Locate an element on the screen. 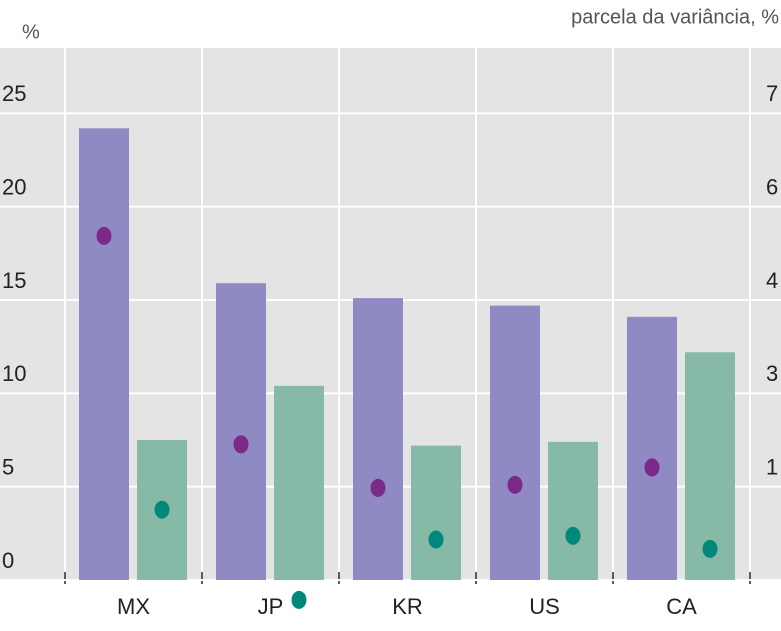 This screenshot has height=631, width=781. y-tick-label: 10 is located at coordinates (14, 373).